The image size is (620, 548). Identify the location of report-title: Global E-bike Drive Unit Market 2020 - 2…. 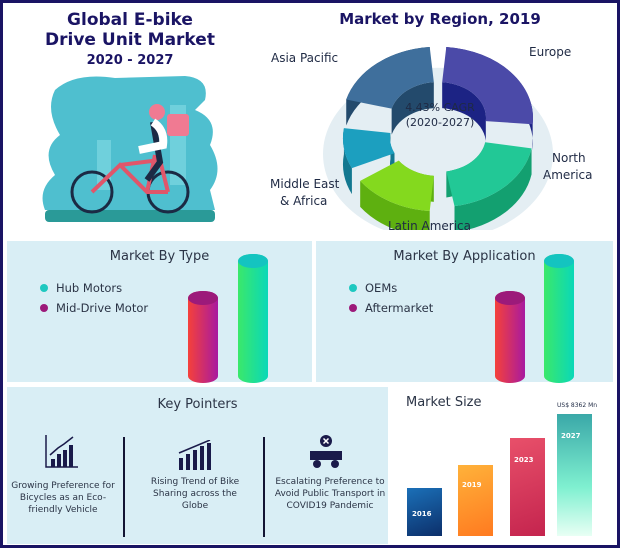
(130, 39).